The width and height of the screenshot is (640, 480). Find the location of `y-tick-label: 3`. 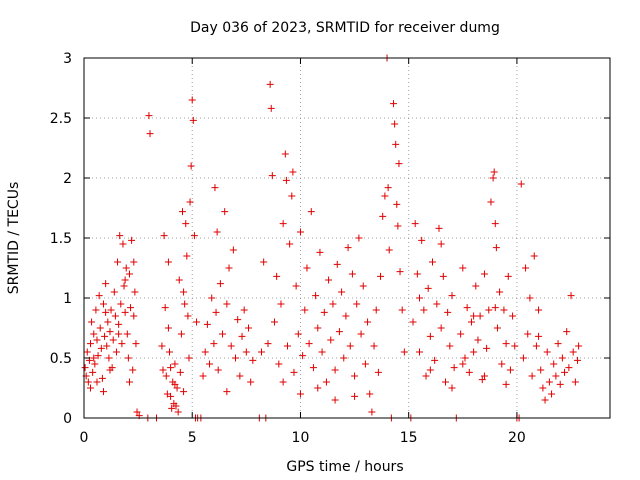

y-tick-label: 3 is located at coordinates (67, 59).